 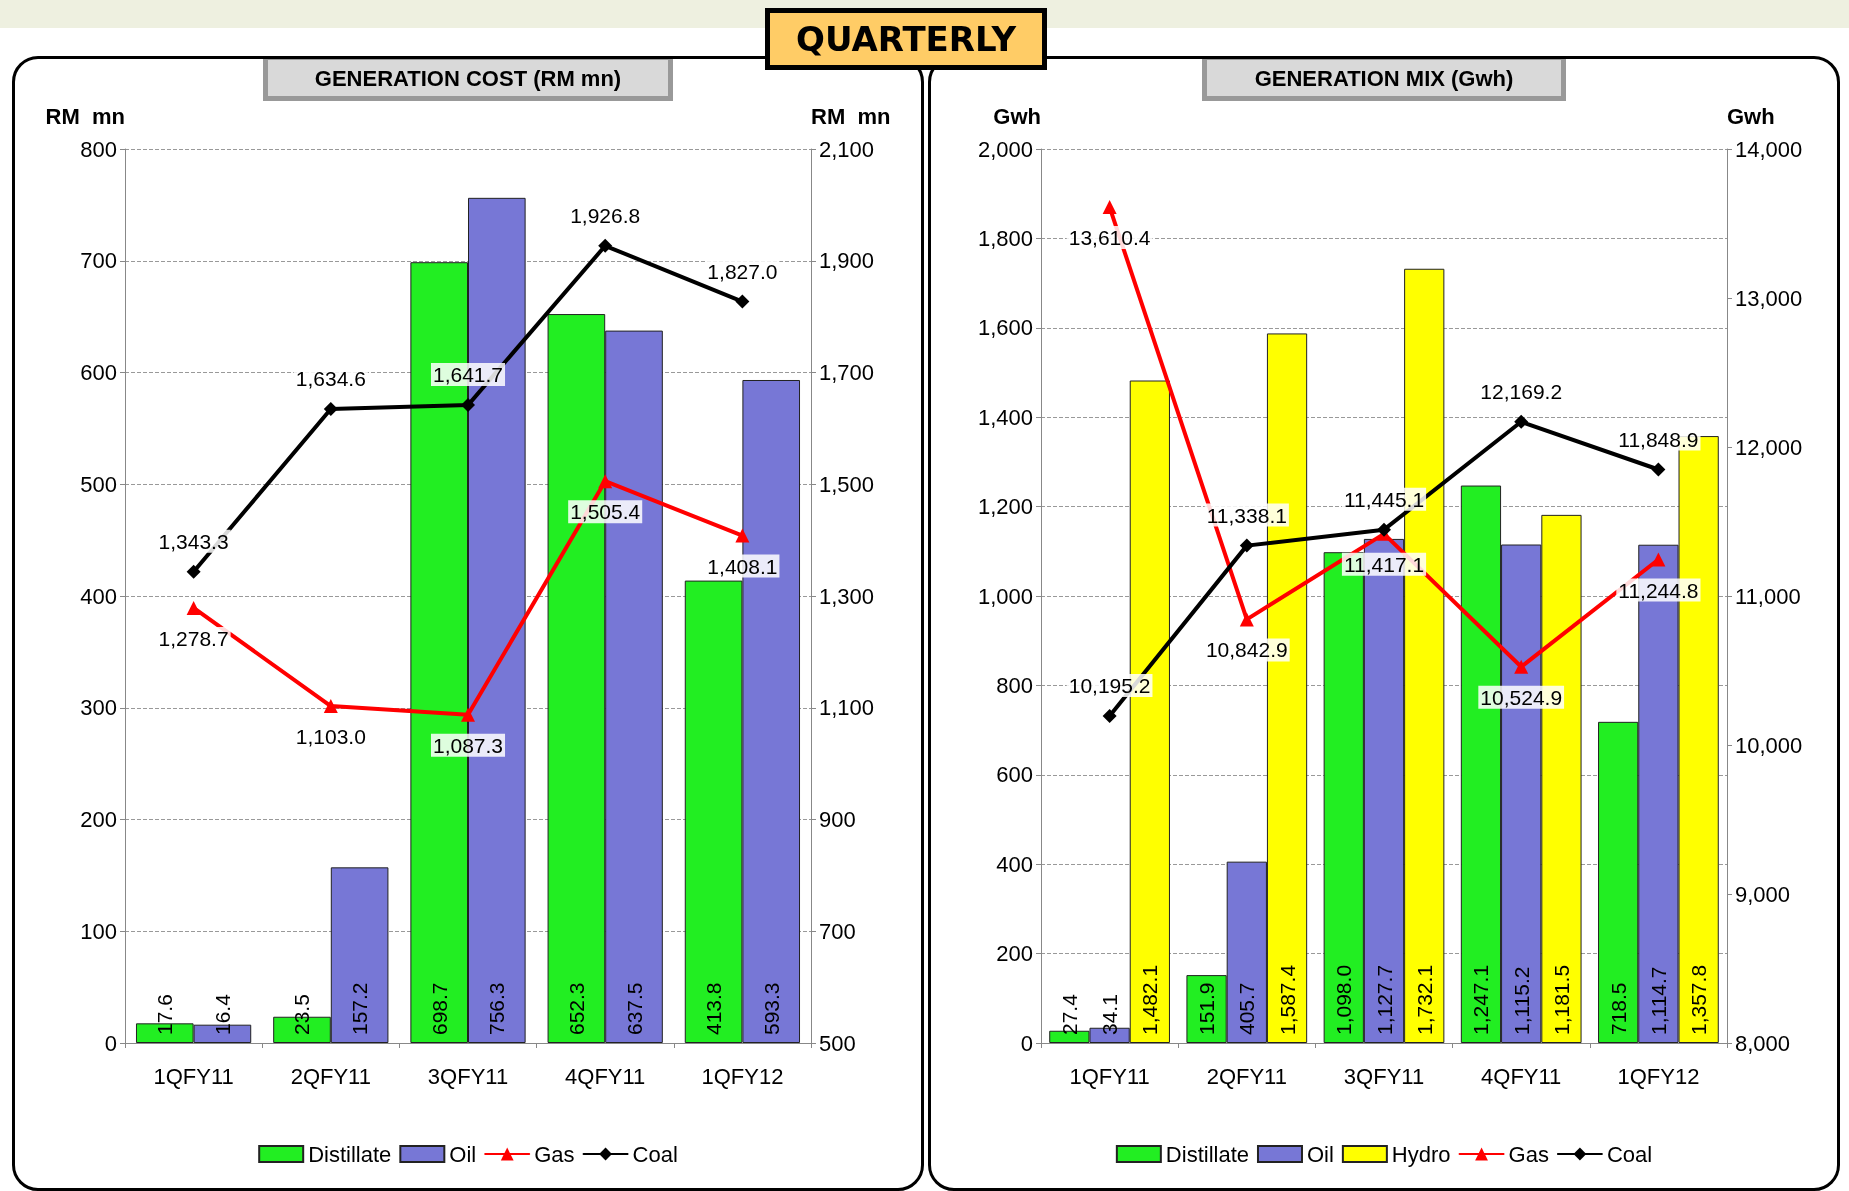 I want to click on y2-tick-label: 1,500, so click(x=847, y=484).